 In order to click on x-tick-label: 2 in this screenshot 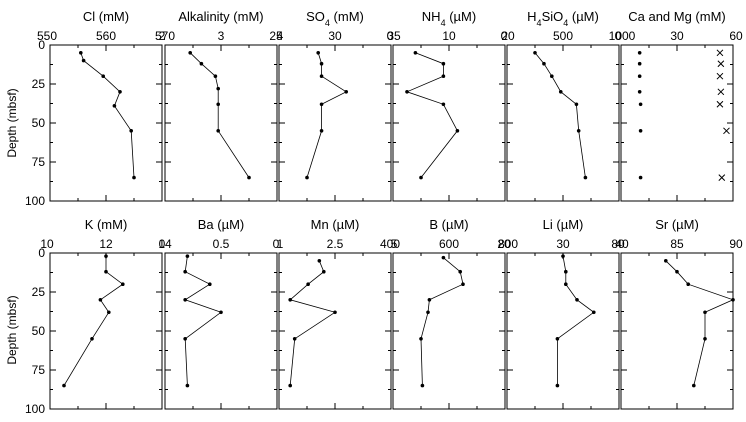, I will do `click(162, 36)`.